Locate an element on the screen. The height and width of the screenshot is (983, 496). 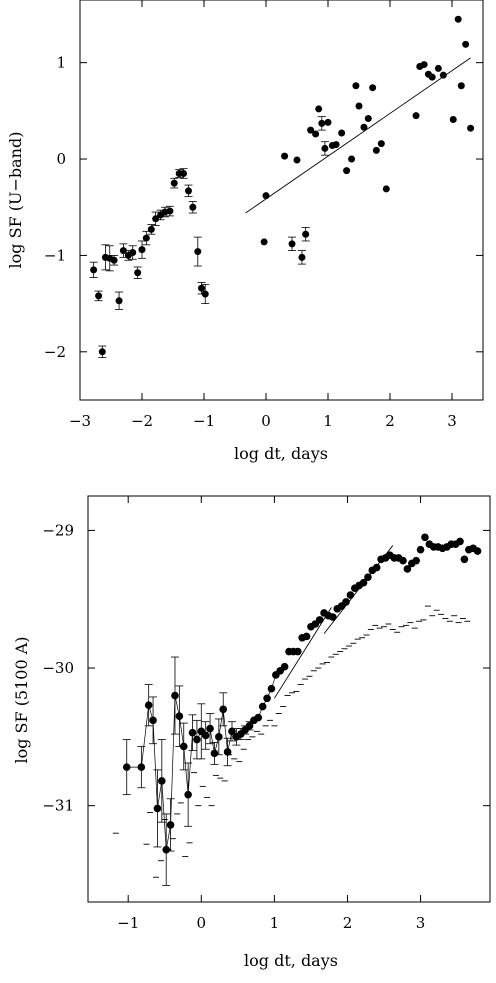
top-chart-x-tick-label: −3 is located at coordinates (80, 421).